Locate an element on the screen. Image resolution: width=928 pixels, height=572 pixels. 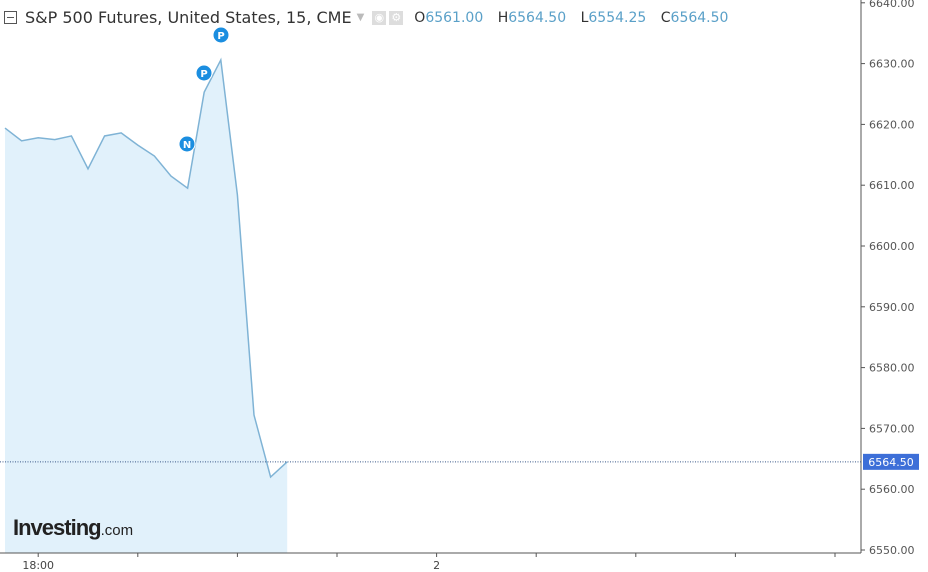
low-value: 6554.25 is located at coordinates (617, 17).